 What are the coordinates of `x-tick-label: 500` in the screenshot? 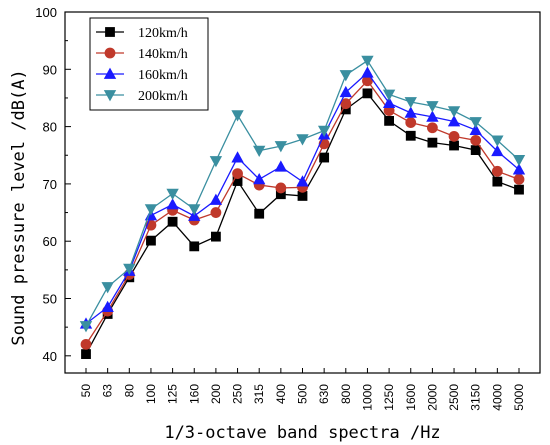 It's located at (303, 394).